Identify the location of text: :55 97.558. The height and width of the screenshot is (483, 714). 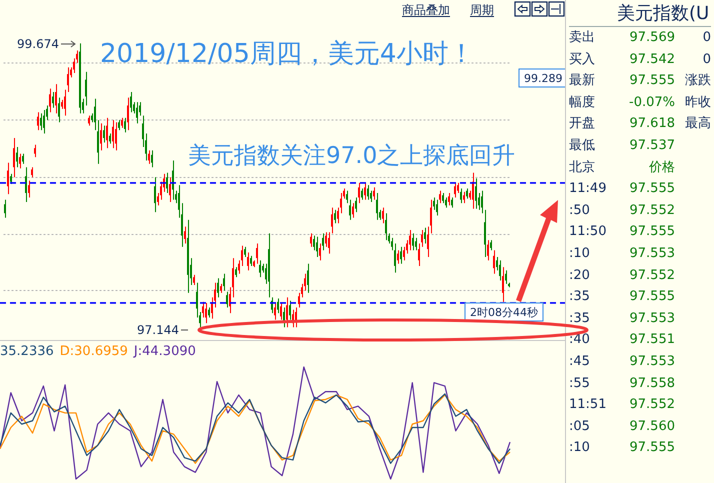
(622, 383).